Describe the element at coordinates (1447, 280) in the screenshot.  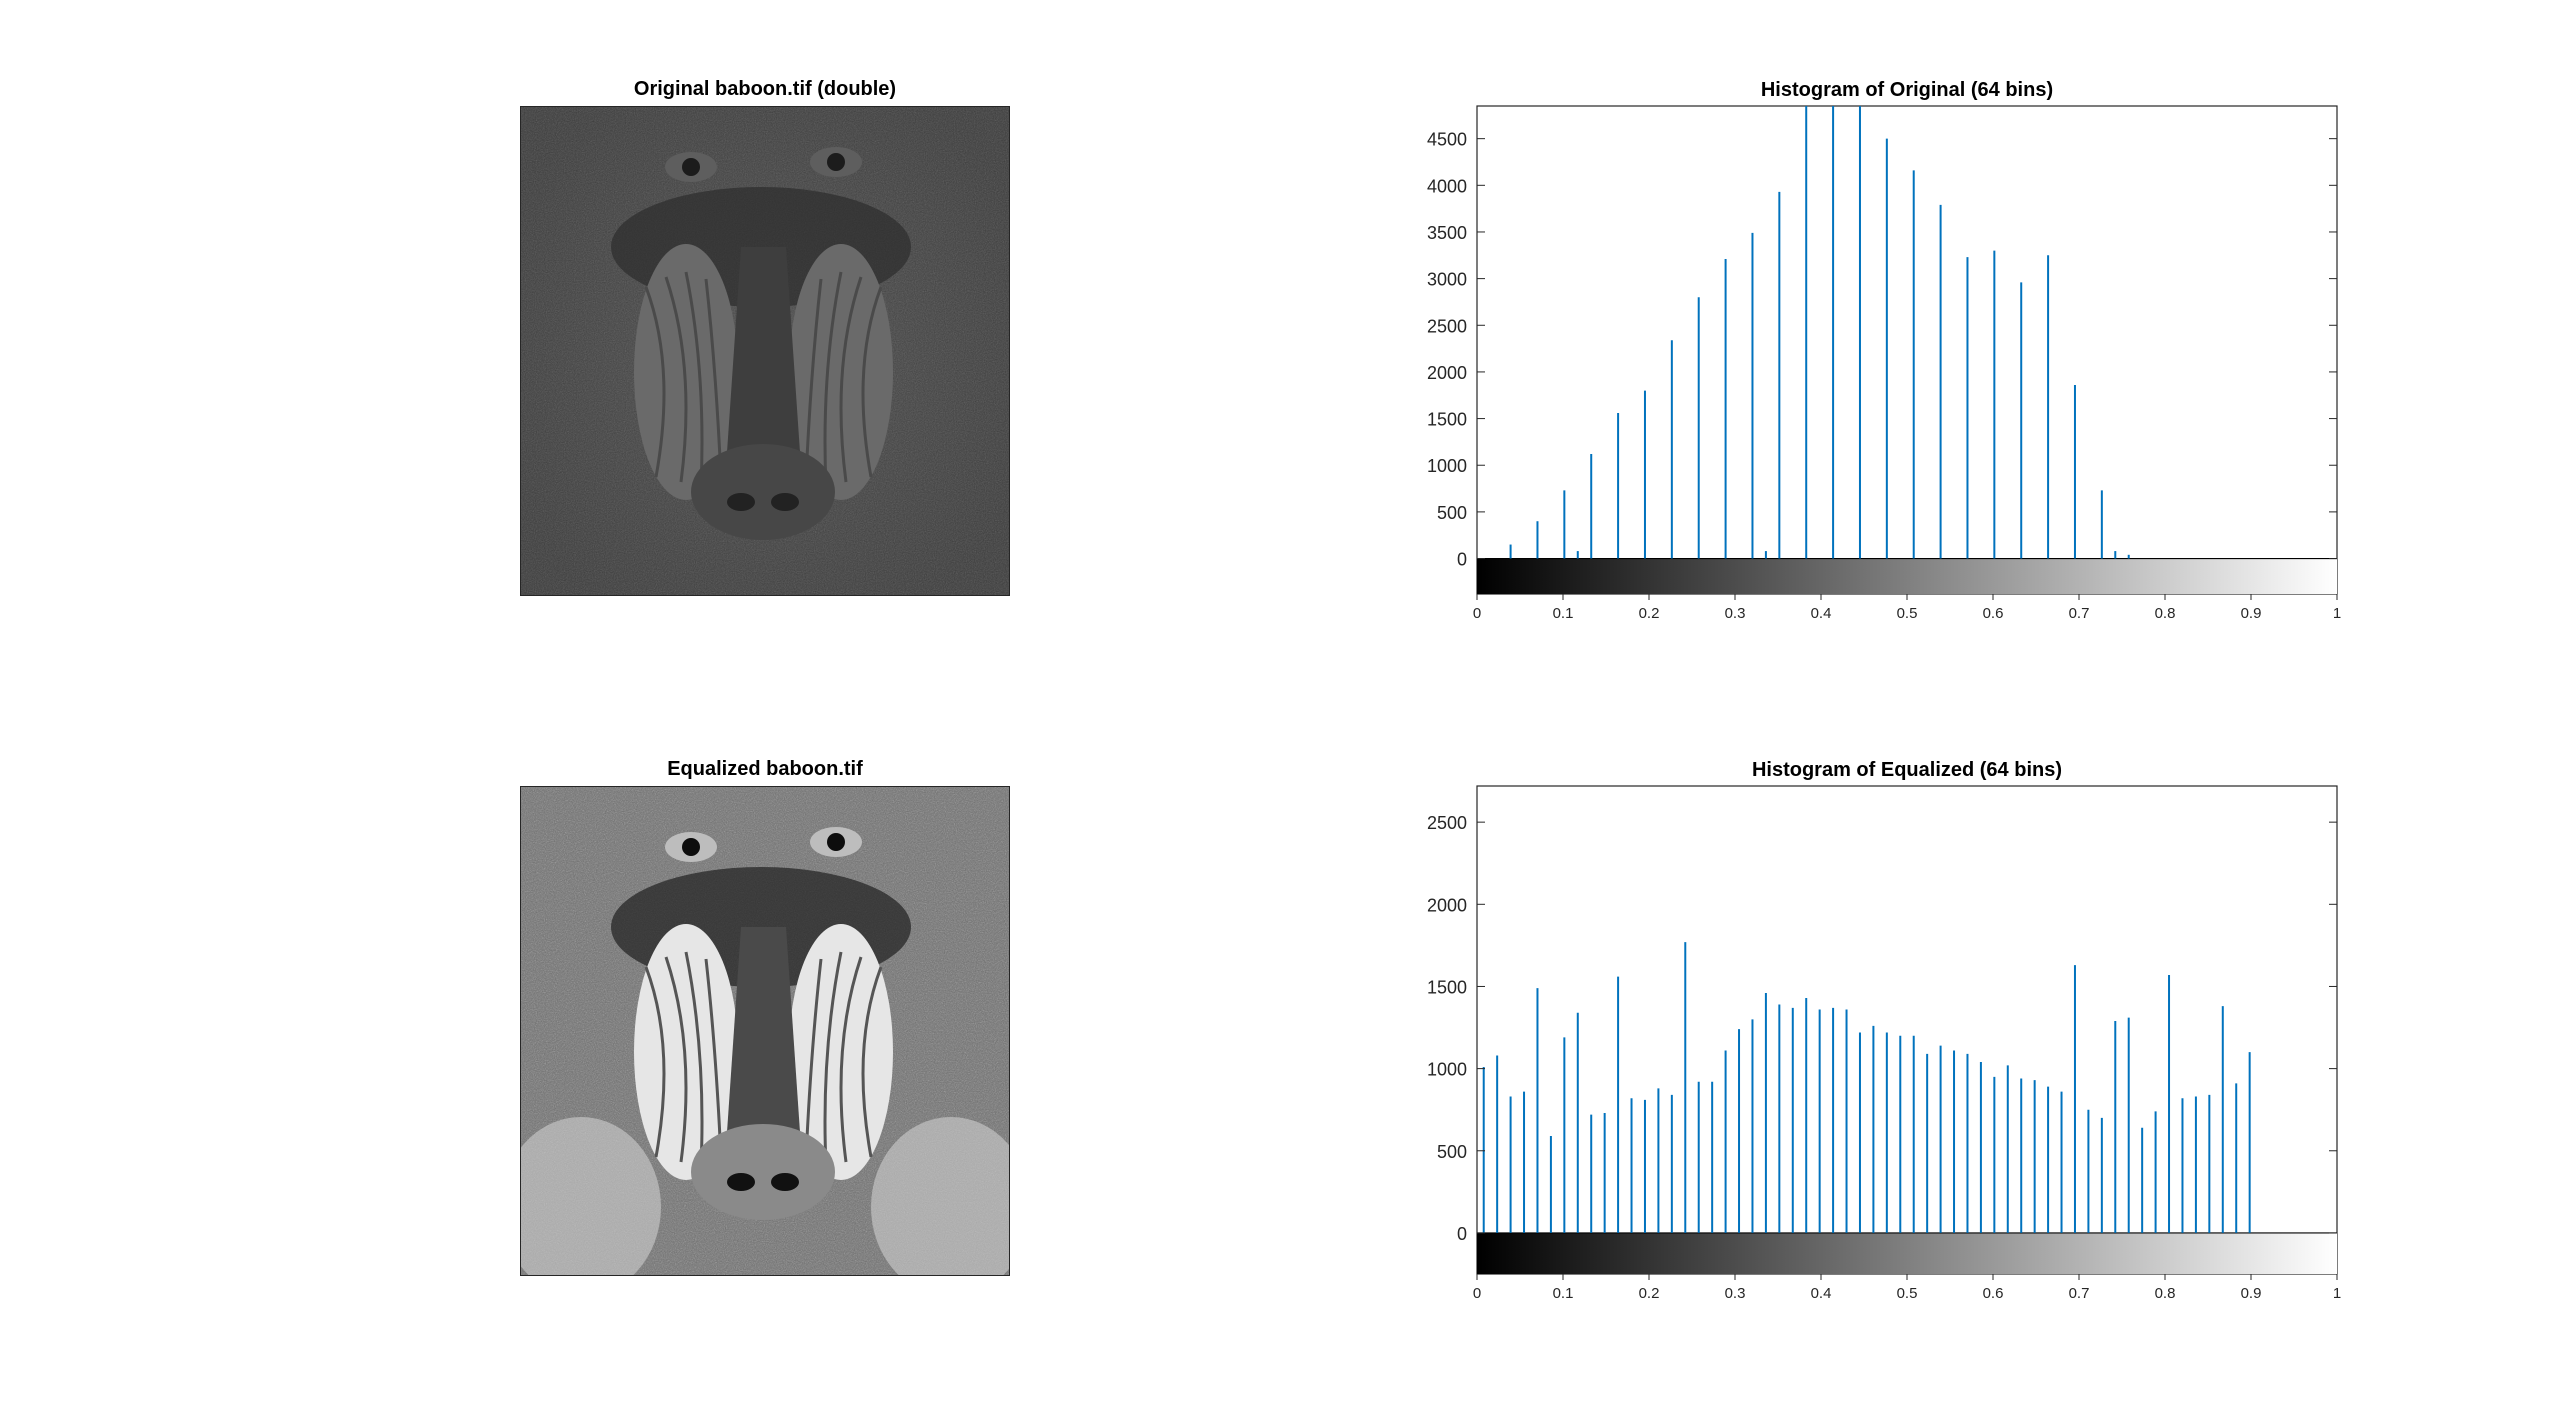
I see `y-tick-label: 3000` at that location.